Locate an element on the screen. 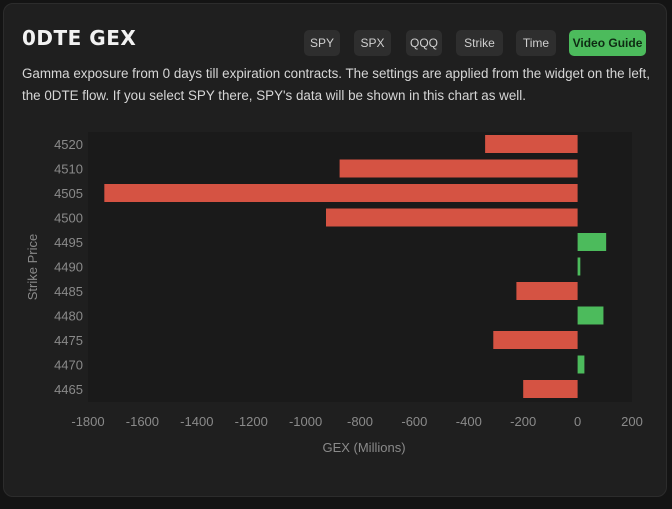  qqq-button: QQQ is located at coordinates (424, 43).